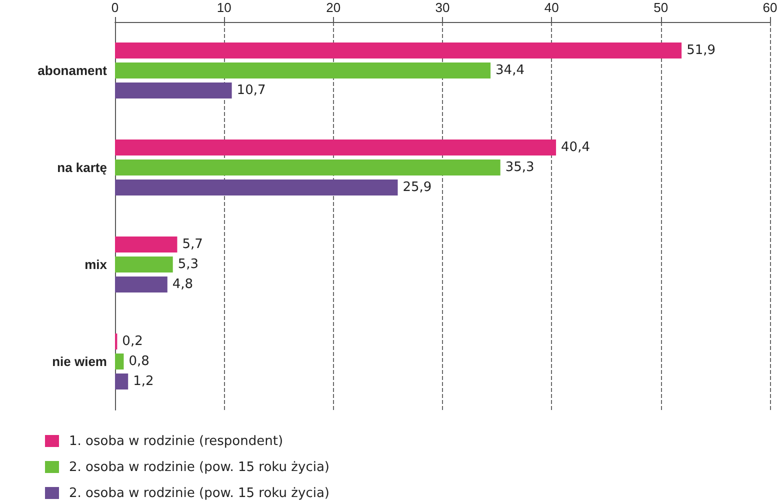  What do you see at coordinates (176, 441) in the screenshot?
I see `legend-label: 1. osoba w rodzinie (respondent)` at bounding box center [176, 441].